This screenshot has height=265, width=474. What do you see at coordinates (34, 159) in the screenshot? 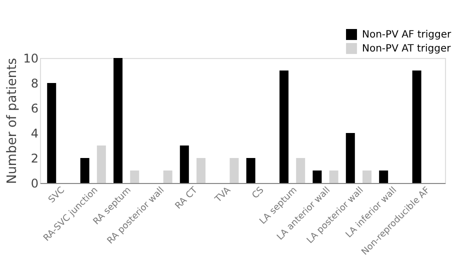
I see `y-tick-label: 2` at bounding box center [34, 159].